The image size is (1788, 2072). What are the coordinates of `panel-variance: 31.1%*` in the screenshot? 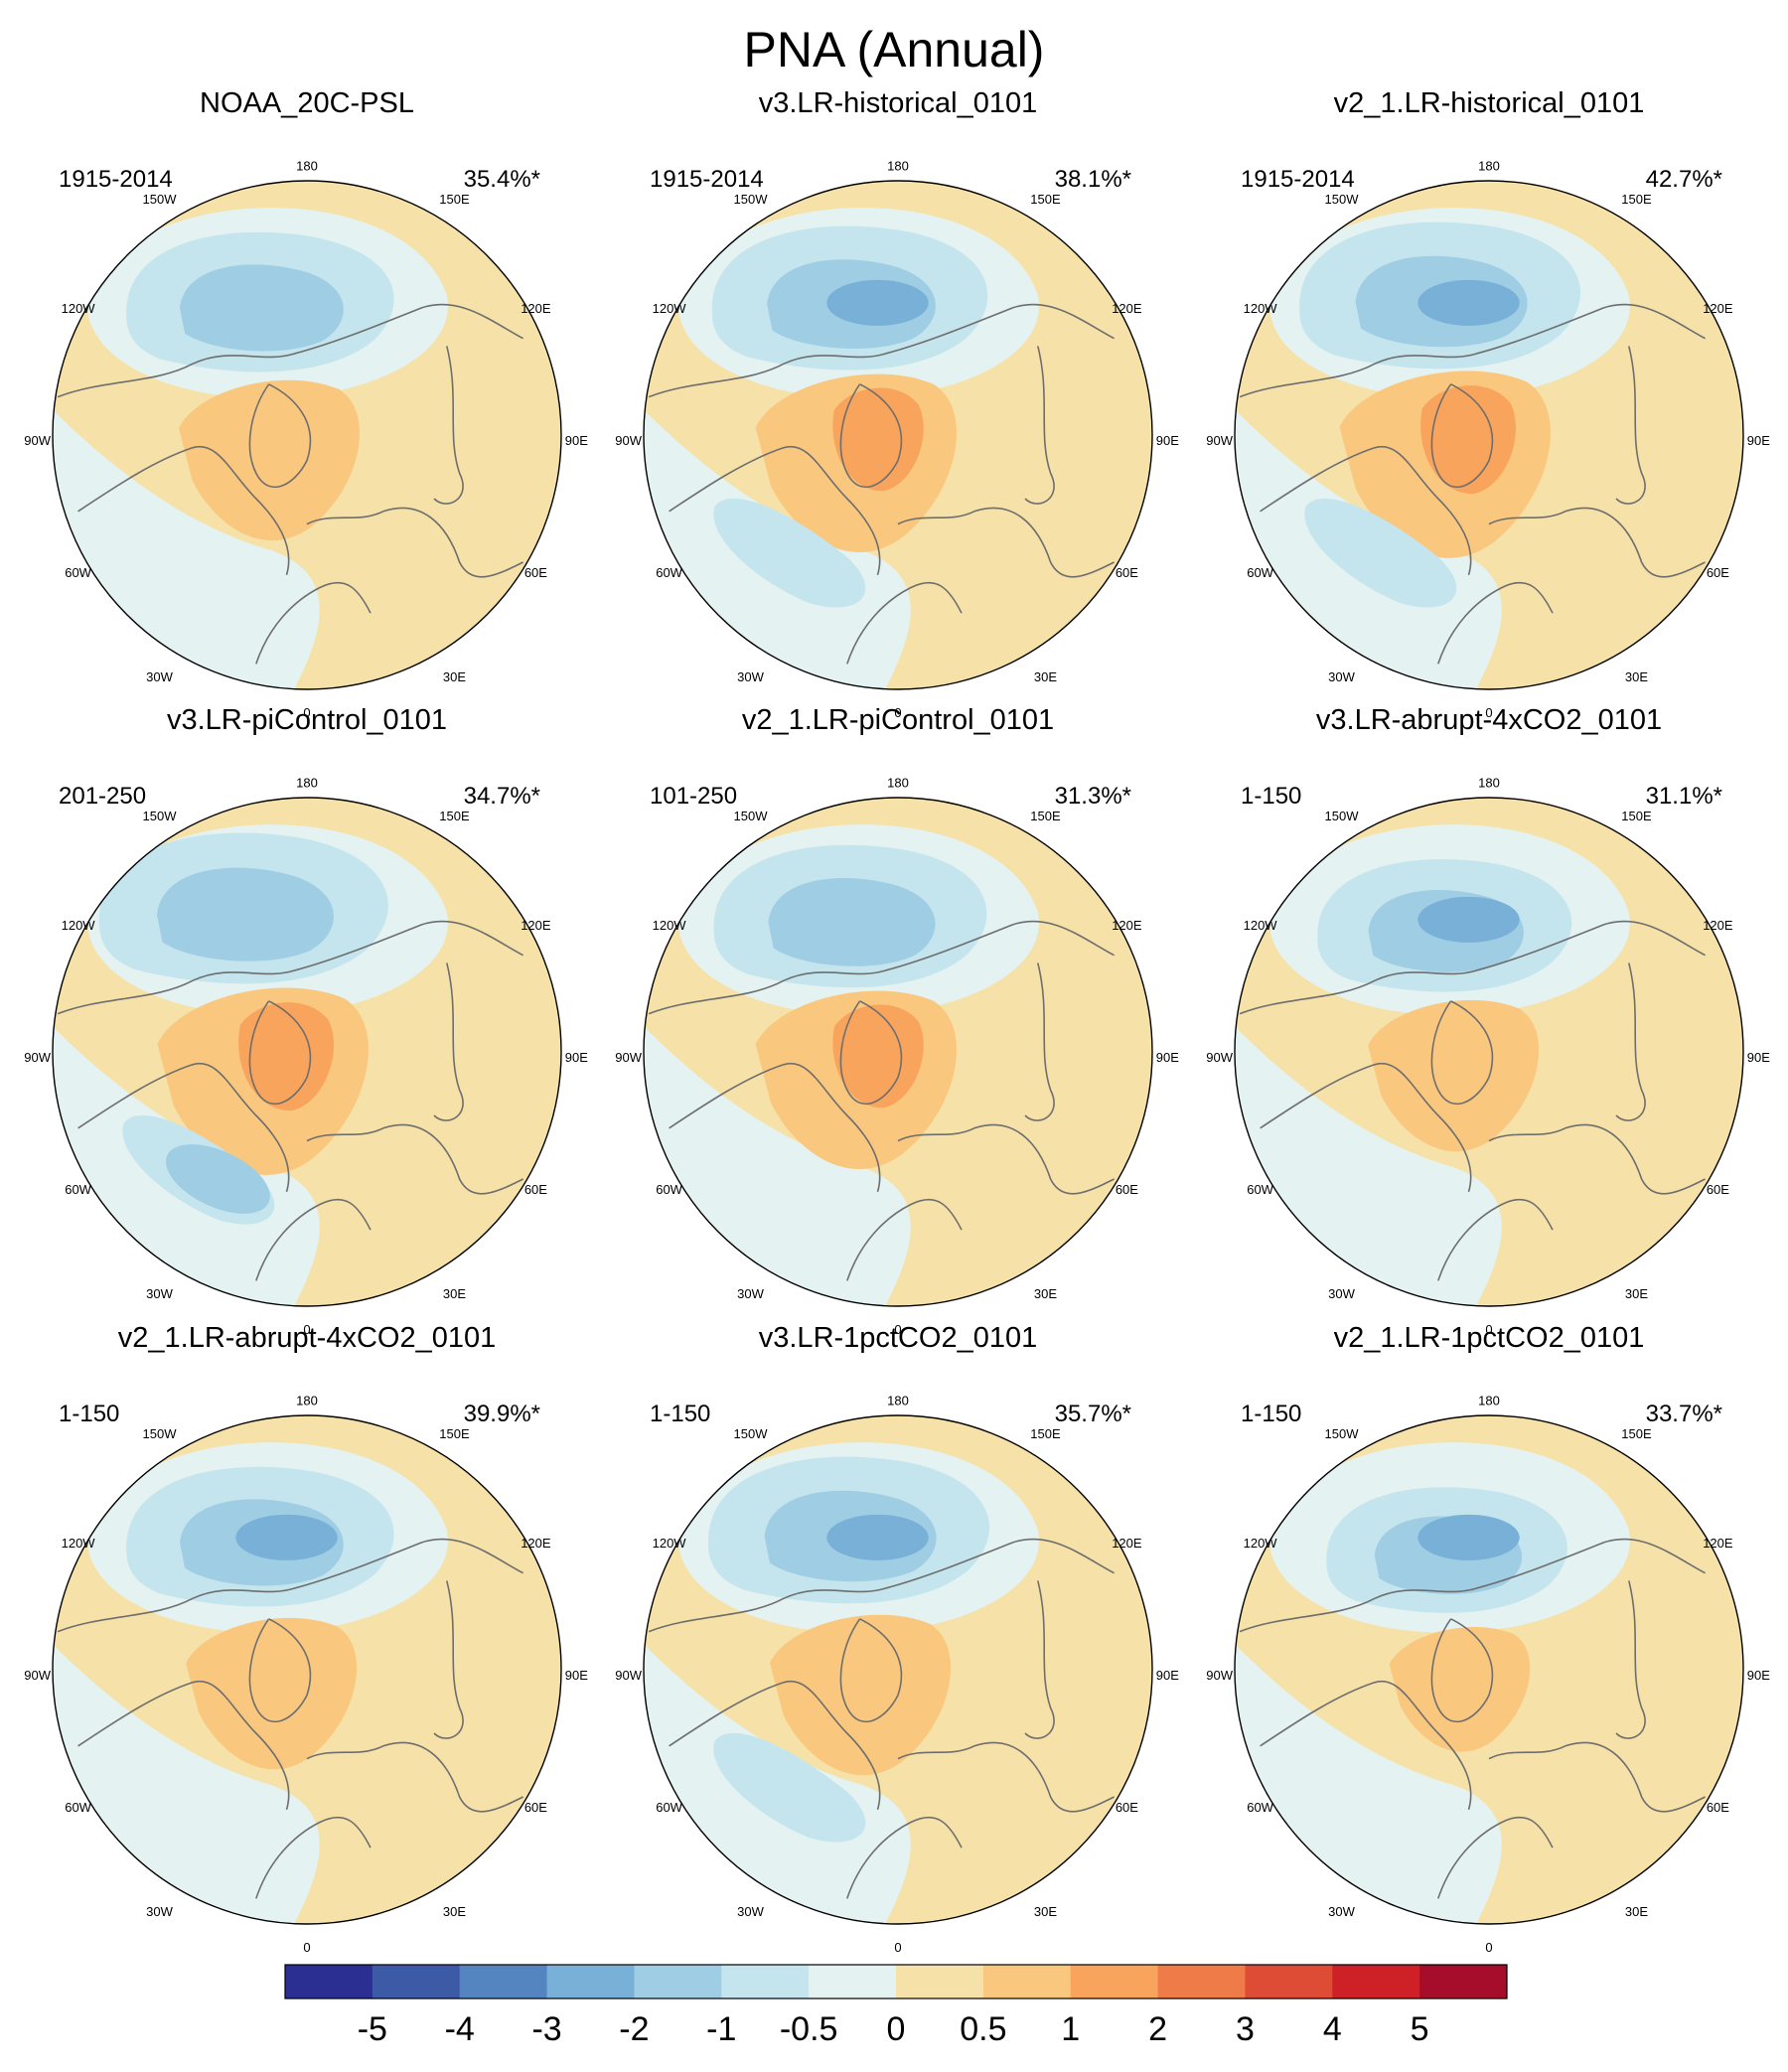 It's located at (1684, 796).